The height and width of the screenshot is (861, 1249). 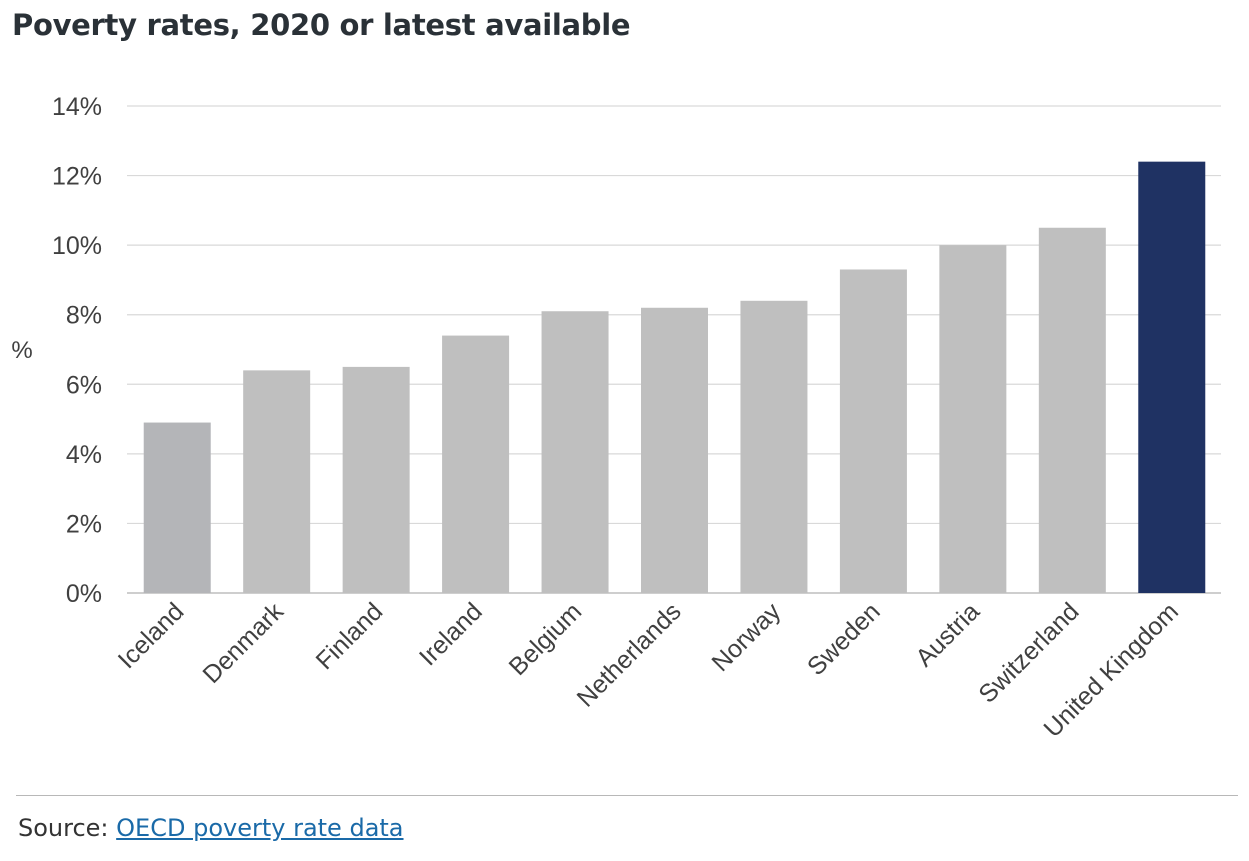 What do you see at coordinates (321, 25) in the screenshot?
I see `chart-title: Poverty rates, 2020 or latest available` at bounding box center [321, 25].